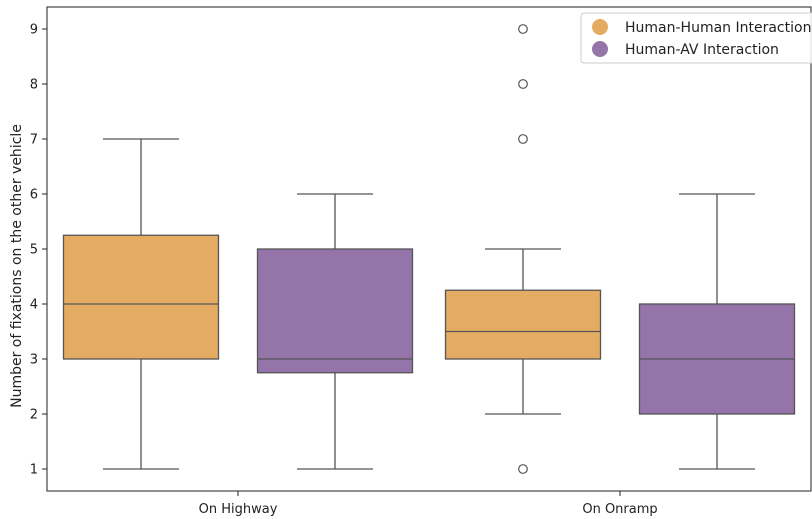  Describe the element at coordinates (34, 250) in the screenshot. I see `y-tick-label: 5` at that location.